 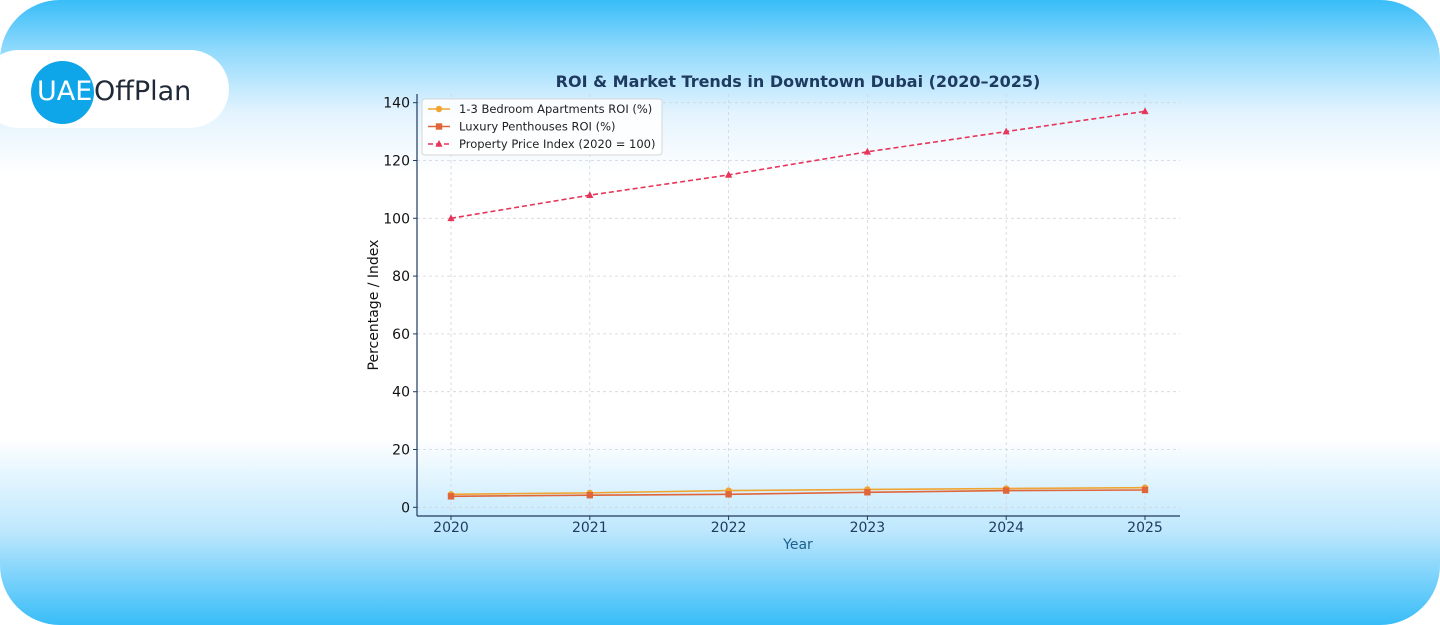 What do you see at coordinates (555, 109) in the screenshot?
I see `legend-label: 1-3 Bedroom Apartments ROI (%)` at bounding box center [555, 109].